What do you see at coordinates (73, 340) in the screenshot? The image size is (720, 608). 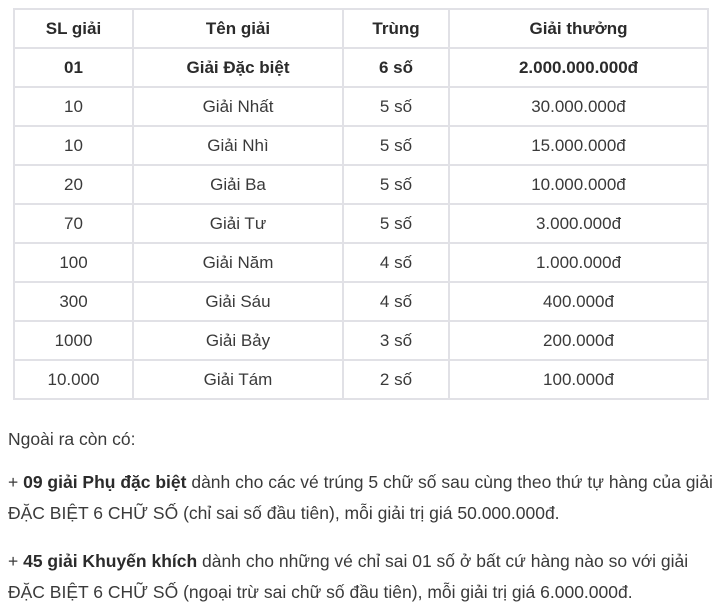 I see `cell-quantity: 1000` at bounding box center [73, 340].